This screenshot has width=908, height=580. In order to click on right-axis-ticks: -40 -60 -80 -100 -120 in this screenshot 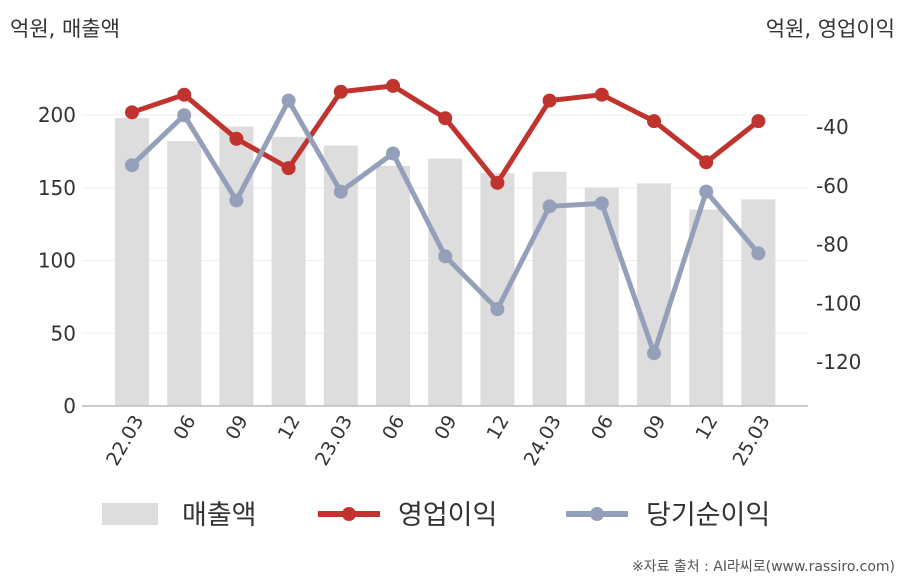, I will do `click(838, 244)`.